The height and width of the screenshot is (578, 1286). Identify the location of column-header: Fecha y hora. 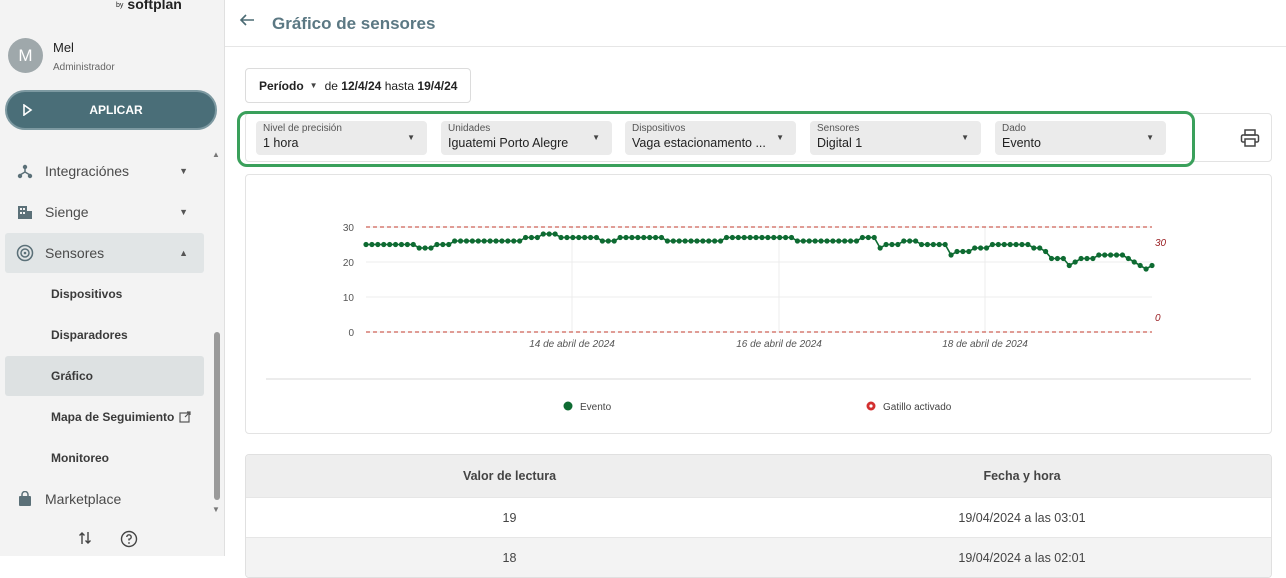
(1022, 476).